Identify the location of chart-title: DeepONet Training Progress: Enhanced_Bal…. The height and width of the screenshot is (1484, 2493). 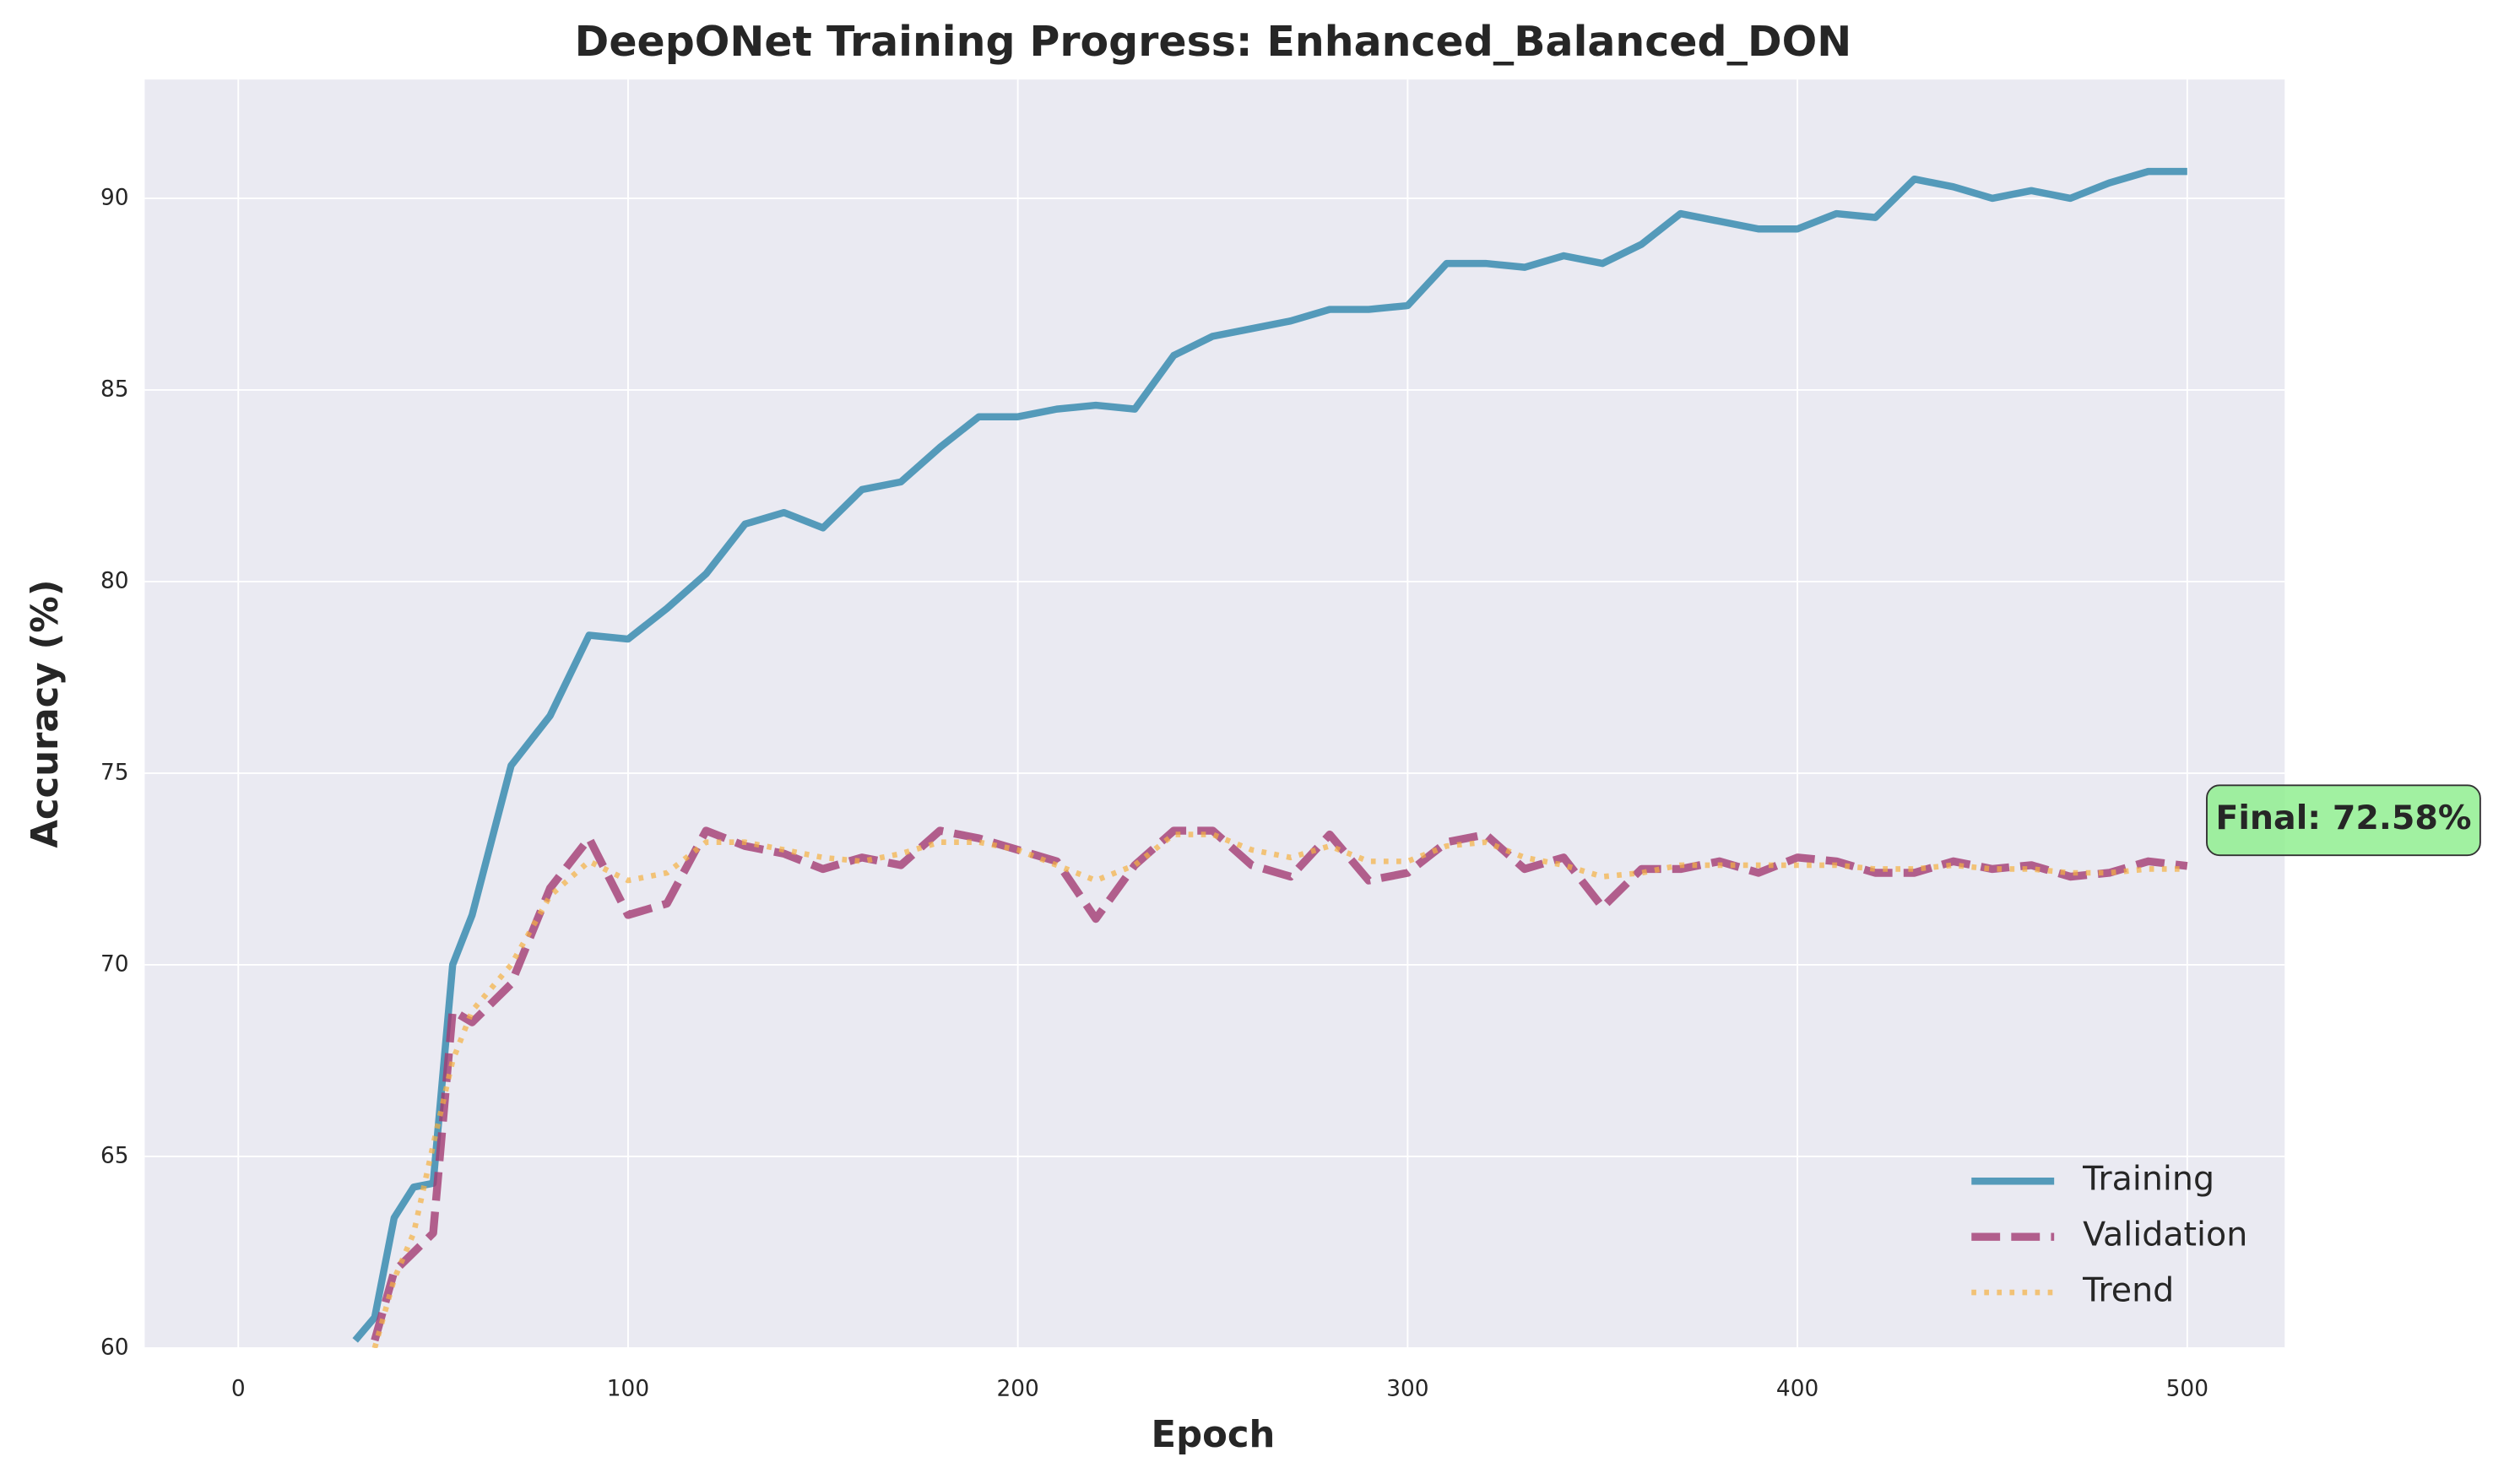
(1214, 42).